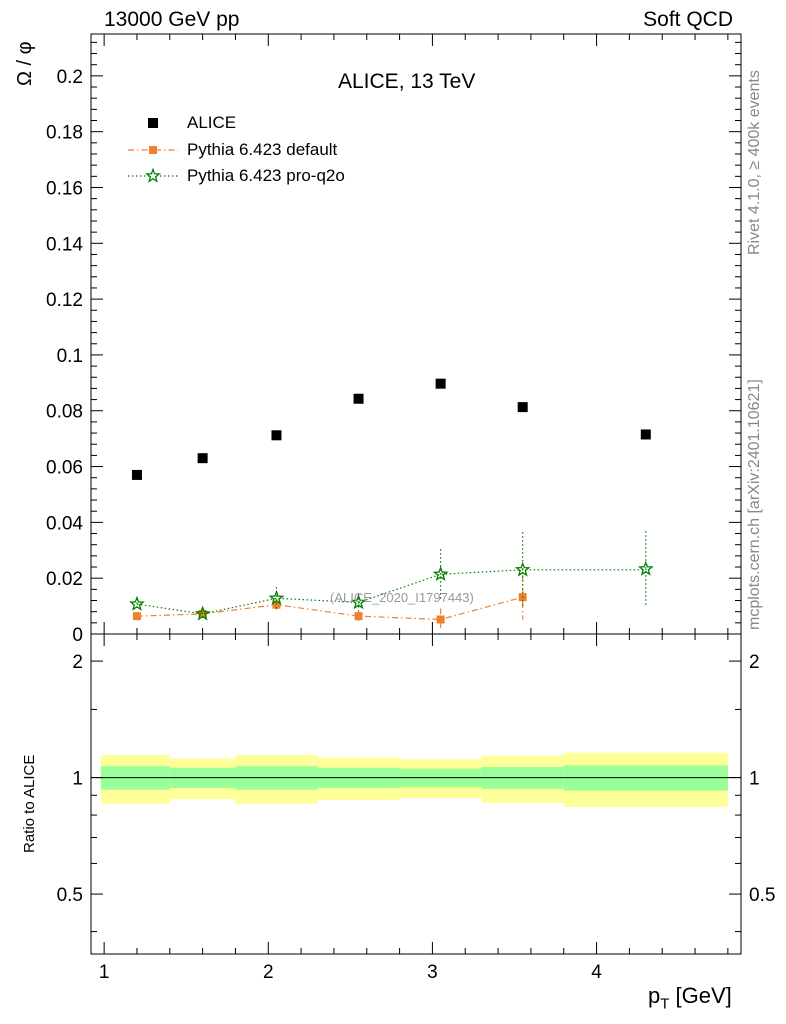  What do you see at coordinates (172, 19) in the screenshot?
I see `header-left: 13000 GeV pp` at bounding box center [172, 19].